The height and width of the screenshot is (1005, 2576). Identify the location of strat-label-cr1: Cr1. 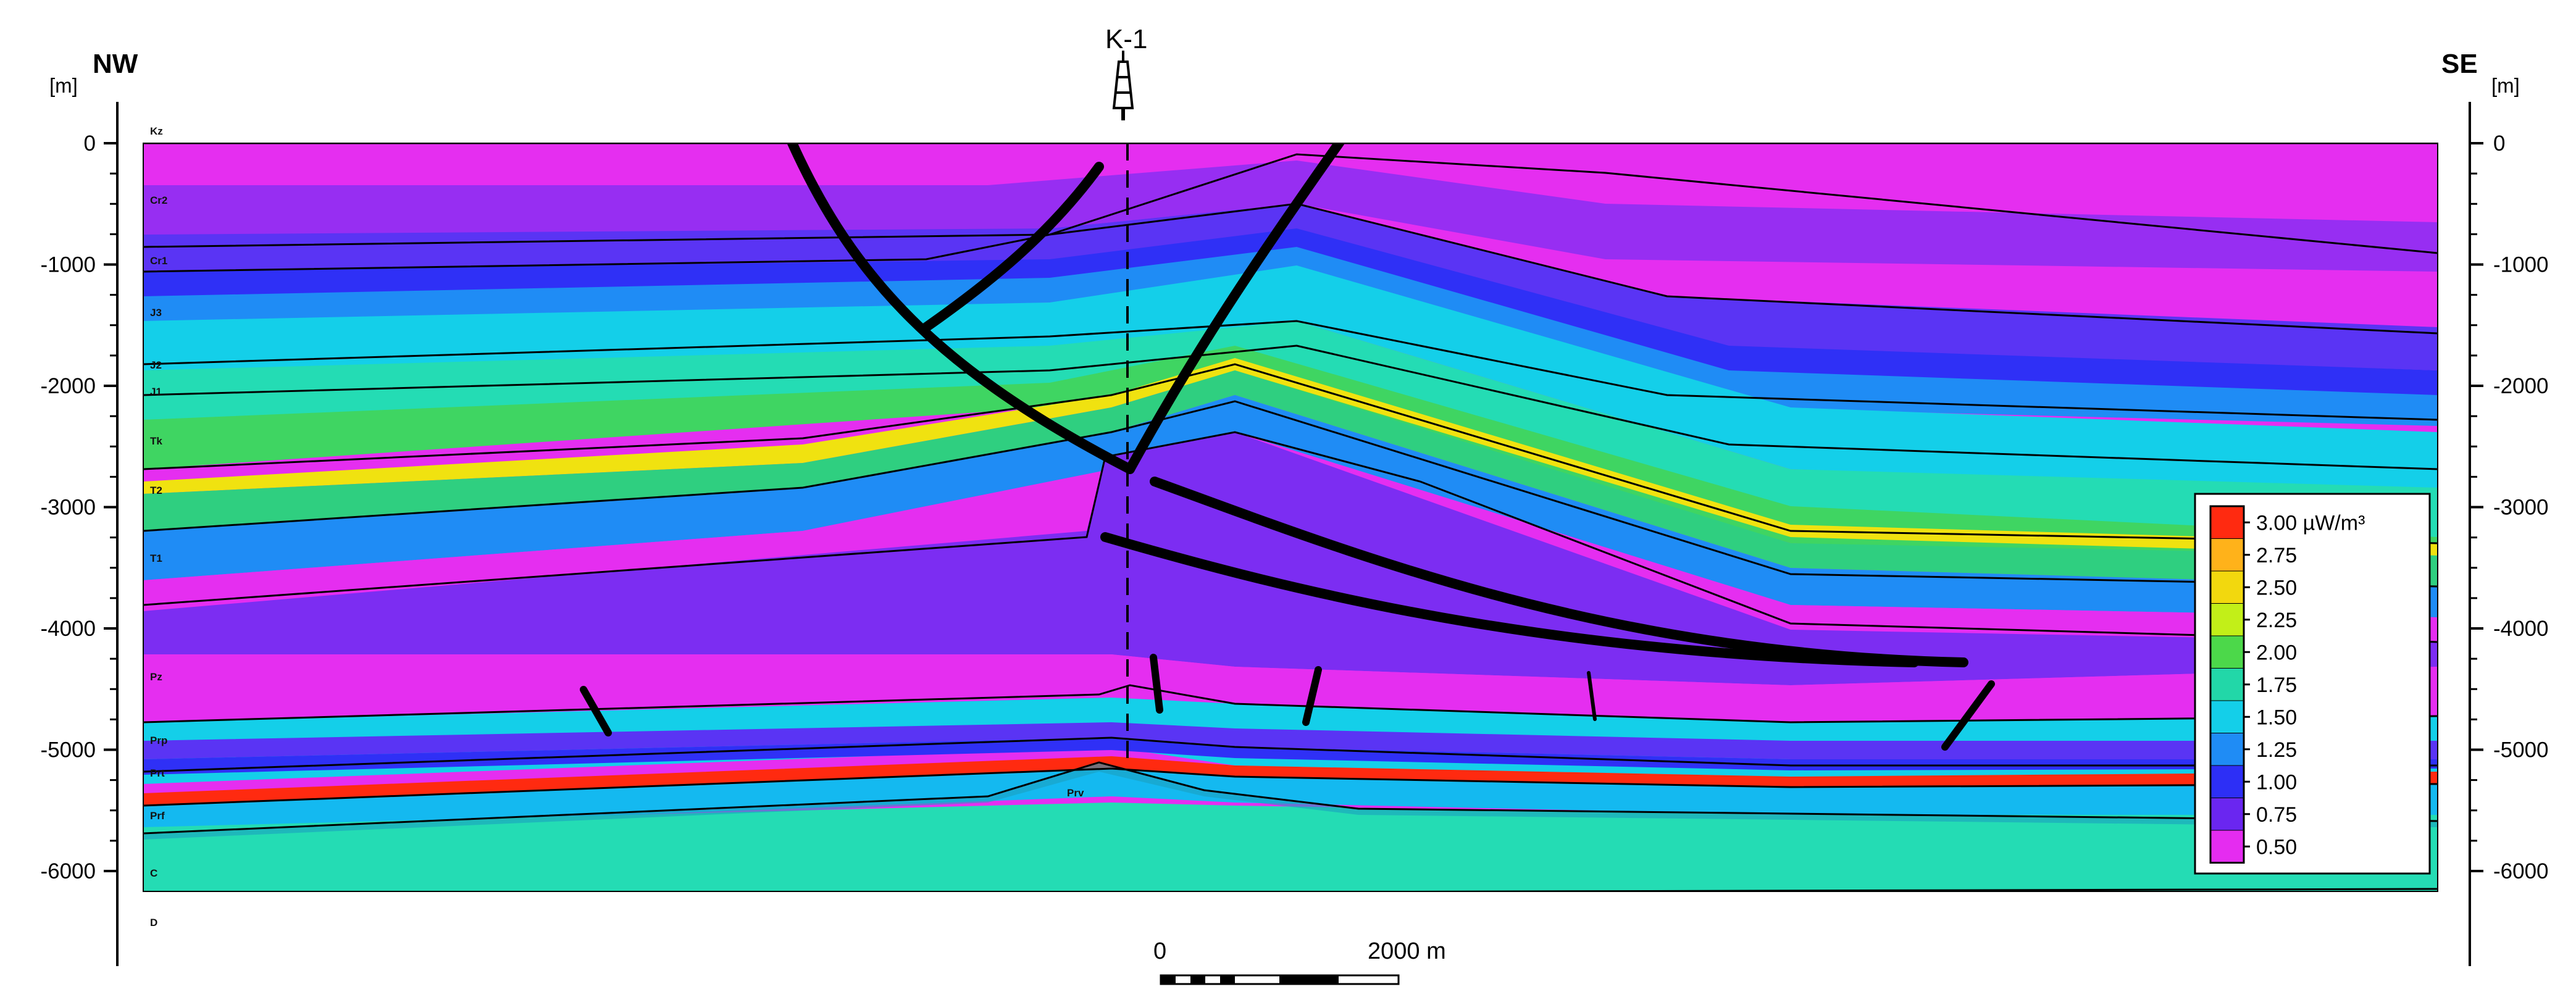
(158, 261).